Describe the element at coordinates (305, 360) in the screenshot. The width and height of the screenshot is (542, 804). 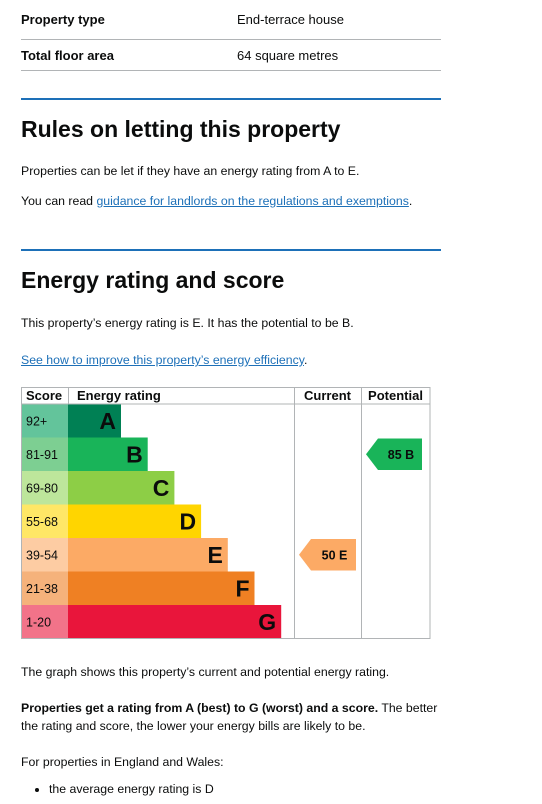
I see `improve-suffix: .` at that location.